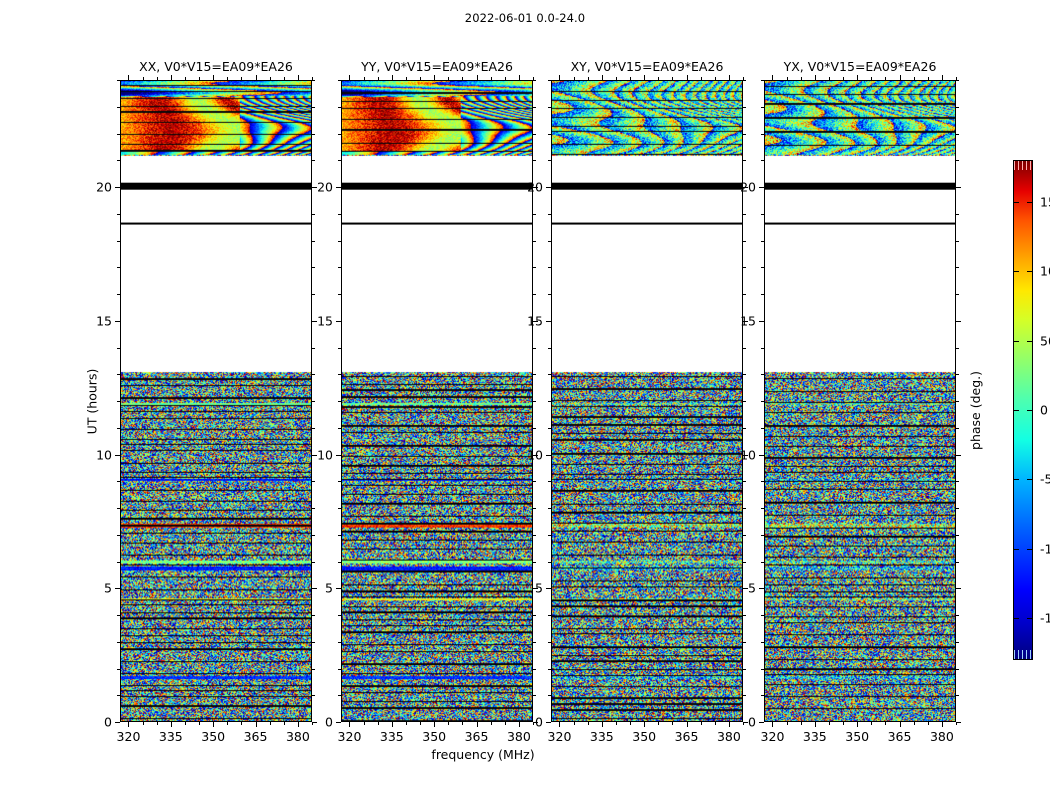  I want to click on x-tick-label-yx-380: 380, so click(941, 736).